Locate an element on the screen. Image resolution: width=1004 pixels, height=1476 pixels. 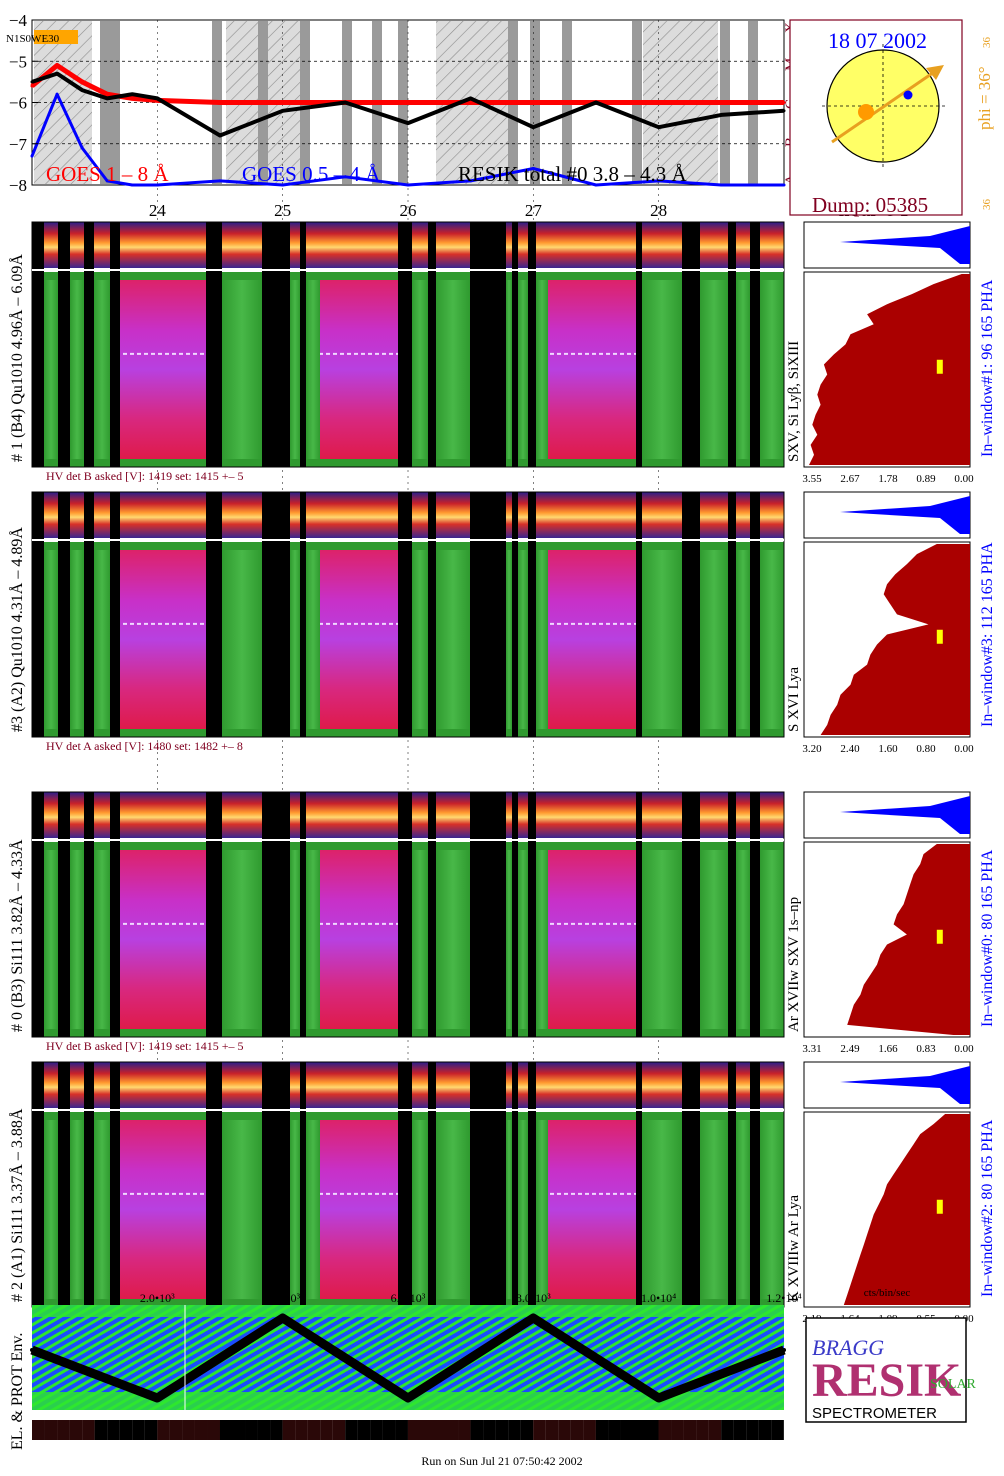
hour-tick-label: 25 is located at coordinates (282, 210).